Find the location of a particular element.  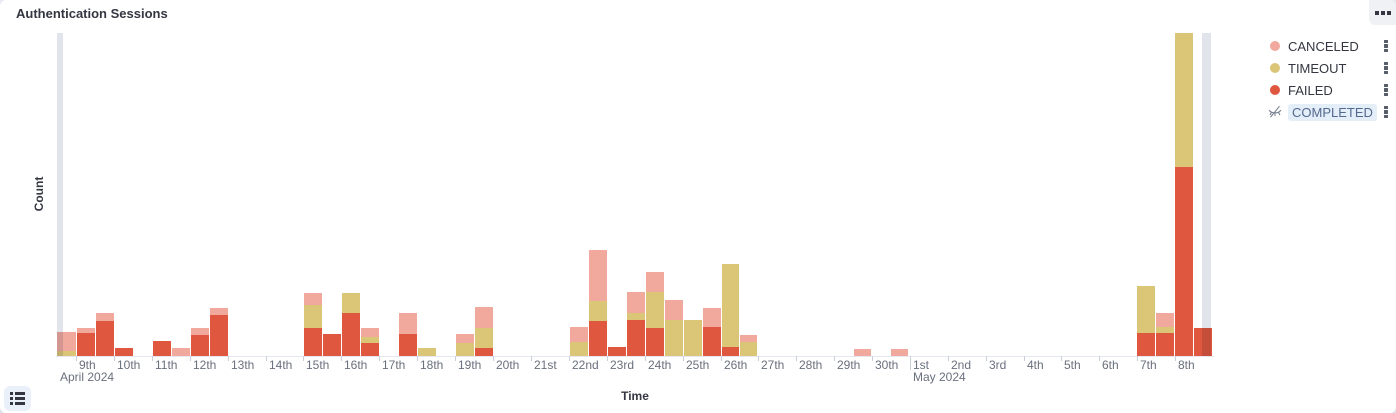

panel-options-button is located at coordinates (1382, 12).